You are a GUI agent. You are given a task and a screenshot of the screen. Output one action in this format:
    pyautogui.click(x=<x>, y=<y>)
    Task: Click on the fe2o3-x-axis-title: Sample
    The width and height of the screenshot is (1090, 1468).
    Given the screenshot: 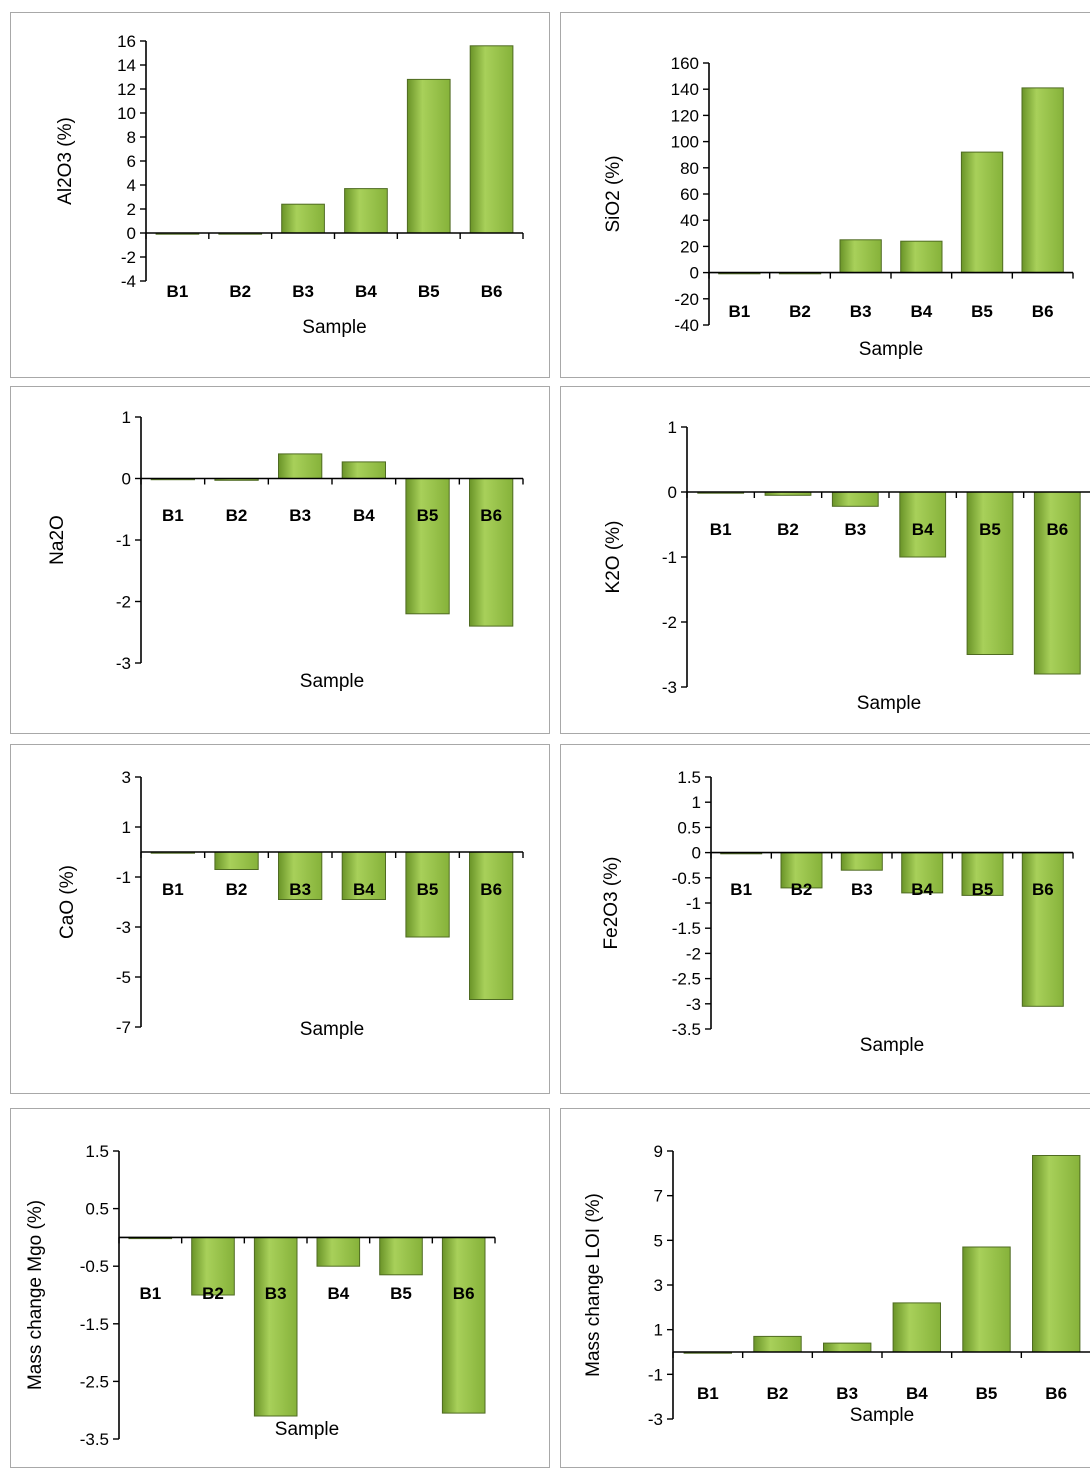 What is the action you would take?
    pyautogui.click(x=892, y=1045)
    